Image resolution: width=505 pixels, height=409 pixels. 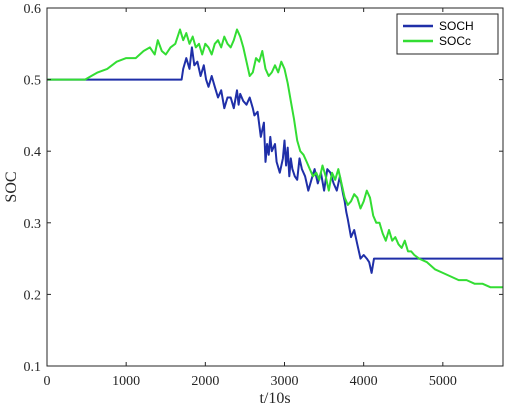 I want to click on y-tick-label: 0.1, so click(x=33, y=367).